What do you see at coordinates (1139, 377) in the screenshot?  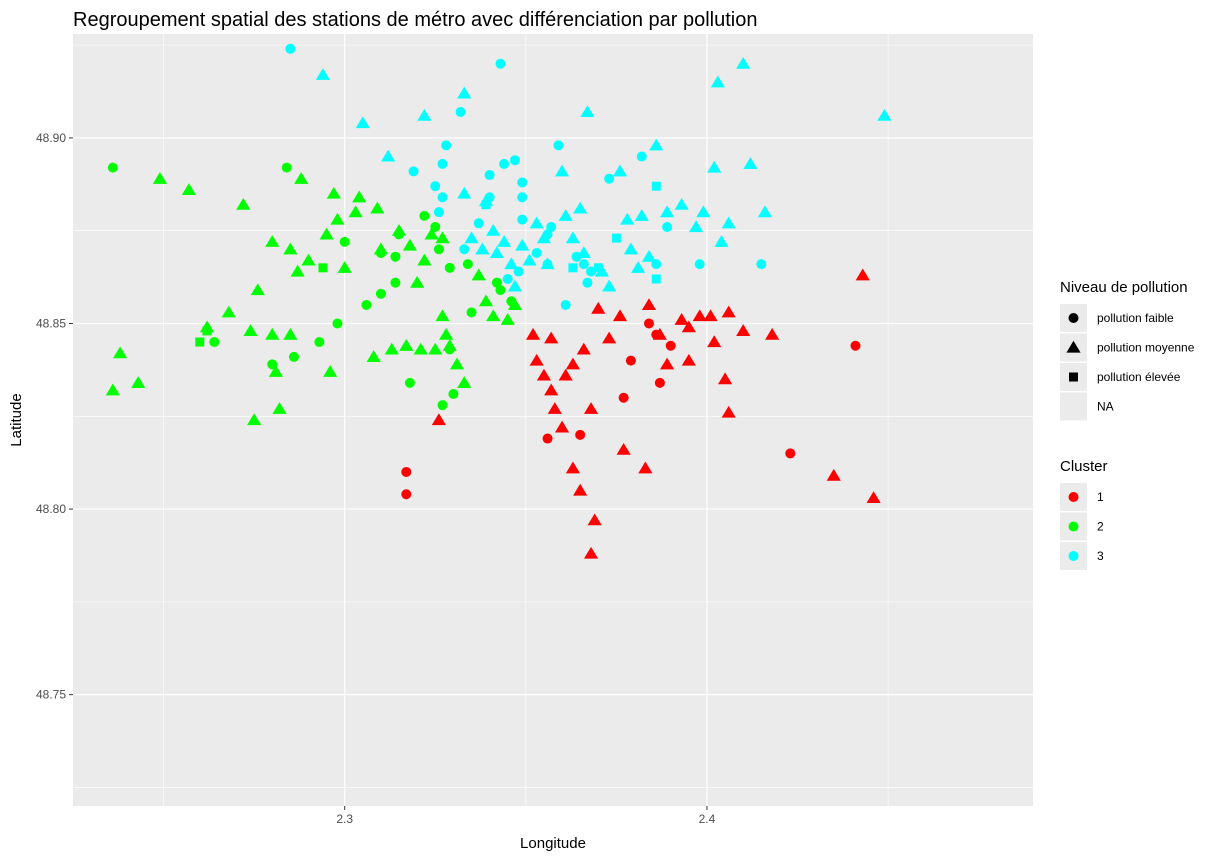 I see `legend-pollution-label: pollution élevée` at bounding box center [1139, 377].